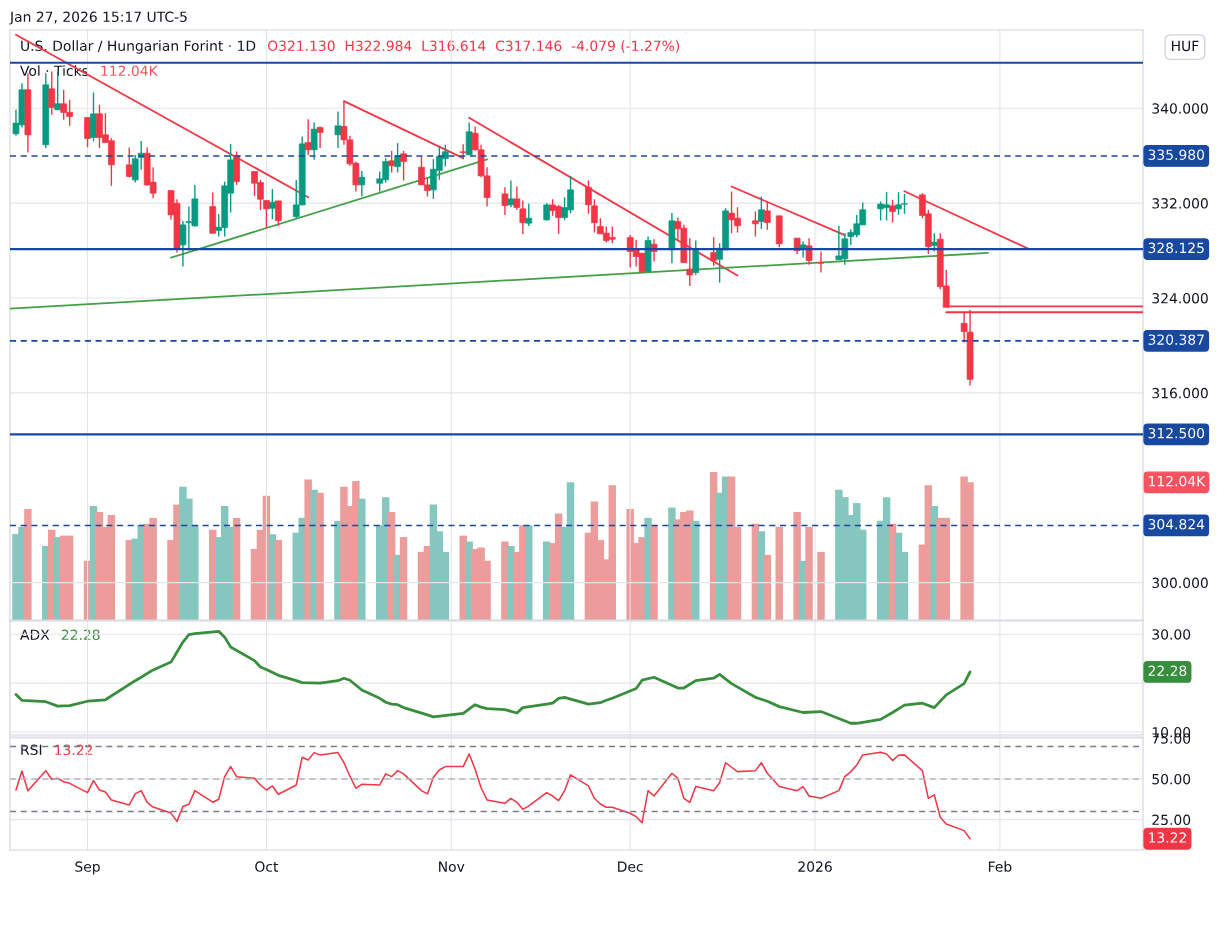 The height and width of the screenshot is (949, 1225). Describe the element at coordinates (1171, 779) in the screenshot. I see `y-tick-label: 50.00` at that location.